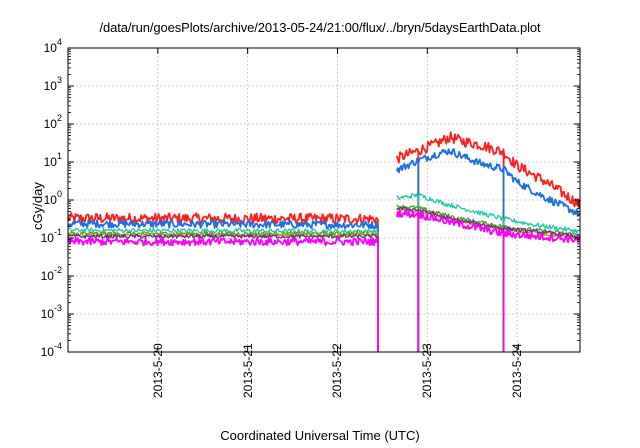 This screenshot has width=640, height=448. Describe the element at coordinates (59, 194) in the screenshot. I see `y-tick-exponent: 0` at that location.